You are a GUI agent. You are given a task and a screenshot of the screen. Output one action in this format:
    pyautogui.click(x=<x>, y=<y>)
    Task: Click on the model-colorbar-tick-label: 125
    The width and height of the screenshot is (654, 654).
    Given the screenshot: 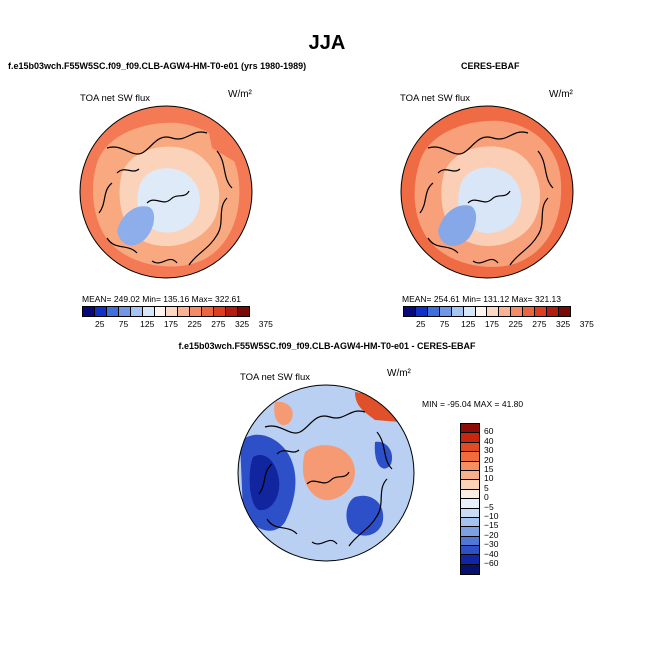 What is the action you would take?
    pyautogui.click(x=147, y=324)
    